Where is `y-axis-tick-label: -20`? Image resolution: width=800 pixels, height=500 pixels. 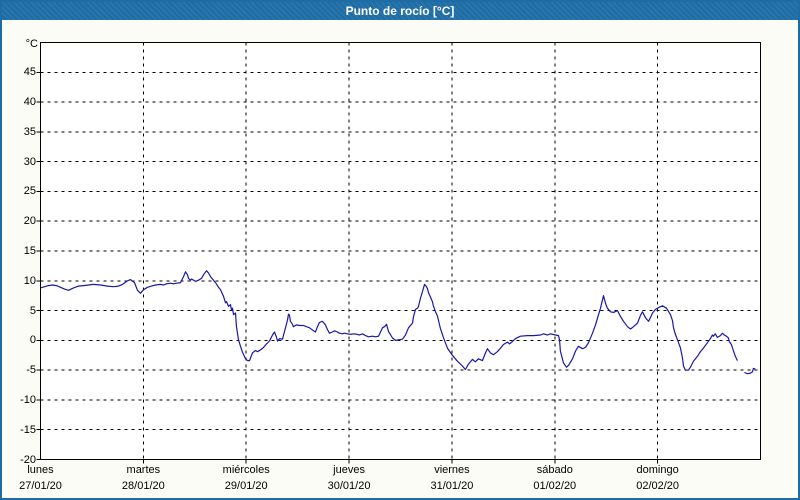
y-axis-tick-label: -20 is located at coordinates (28, 459).